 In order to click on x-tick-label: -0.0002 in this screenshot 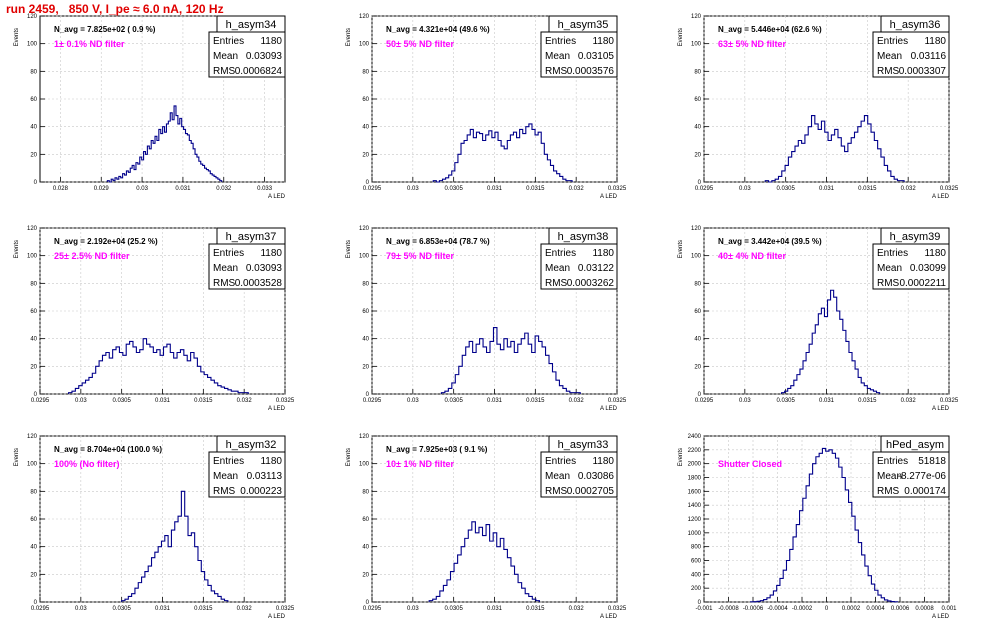, I will do `click(802, 609)`.